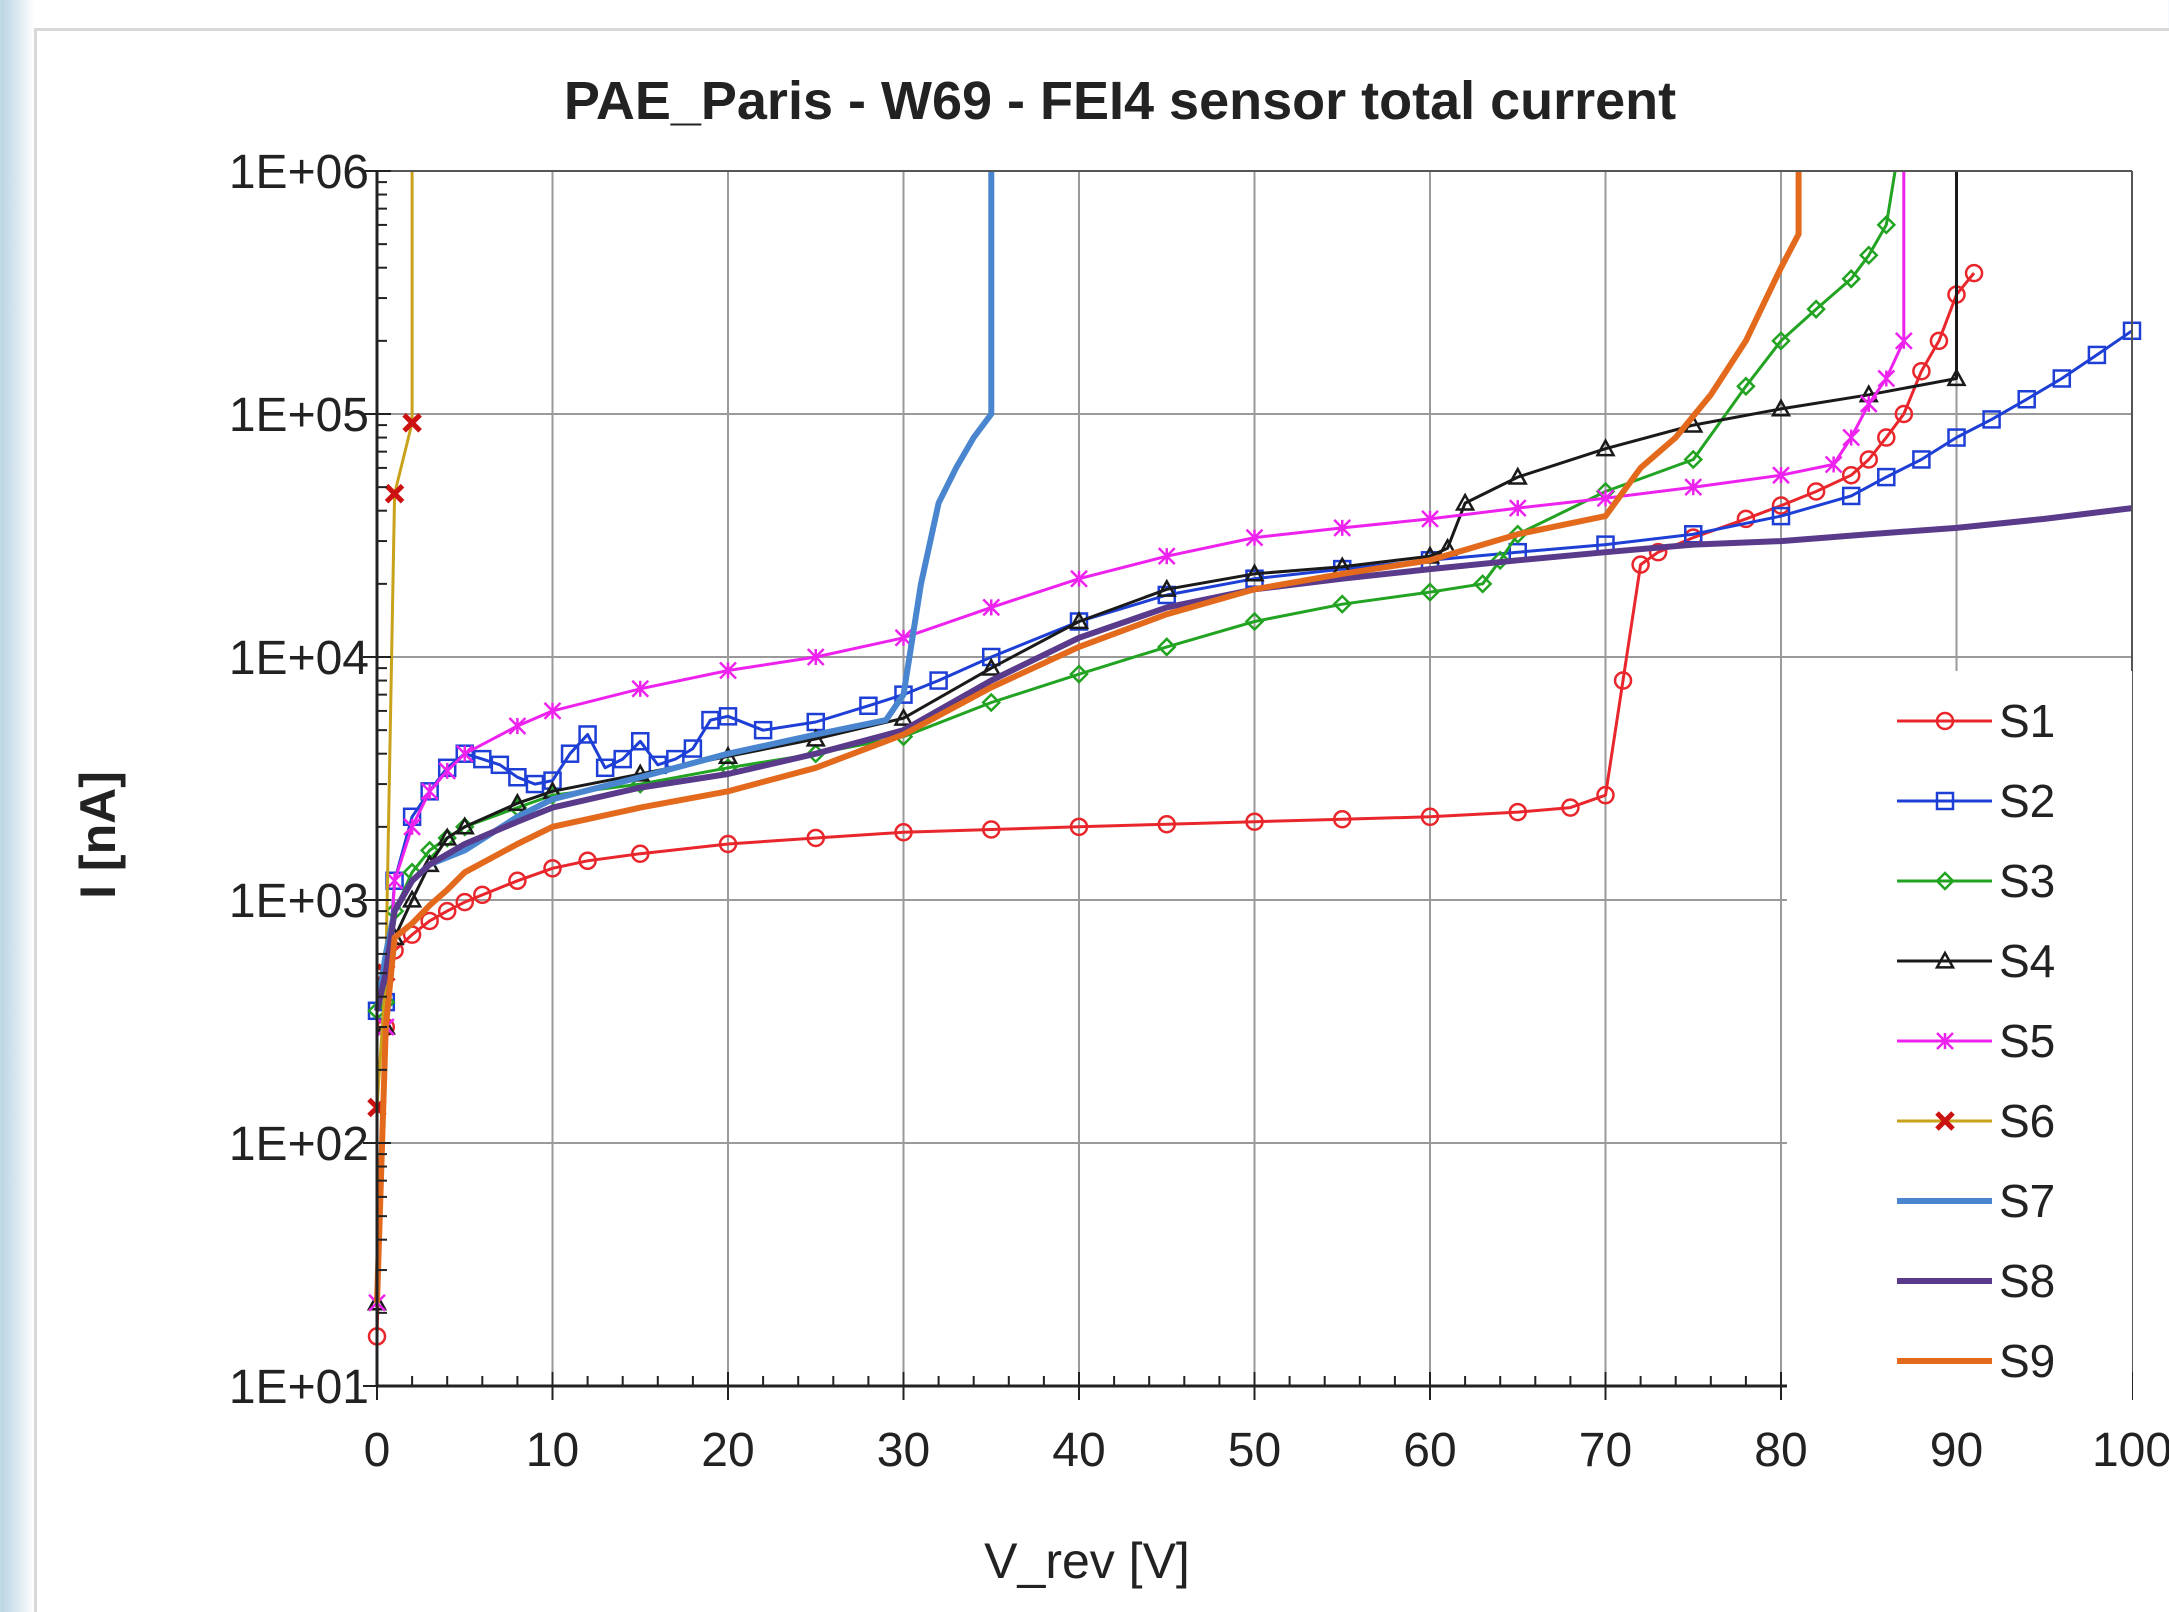 The width and height of the screenshot is (2169, 1612). What do you see at coordinates (412, 423) in the screenshot?
I see `x-stroke` at bounding box center [412, 423].